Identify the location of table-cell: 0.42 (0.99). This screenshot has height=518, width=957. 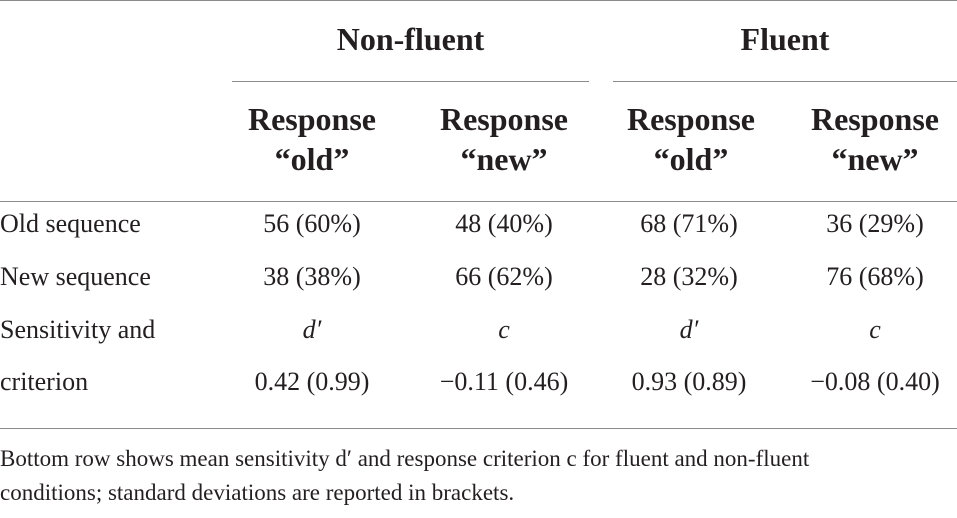
(312, 381).